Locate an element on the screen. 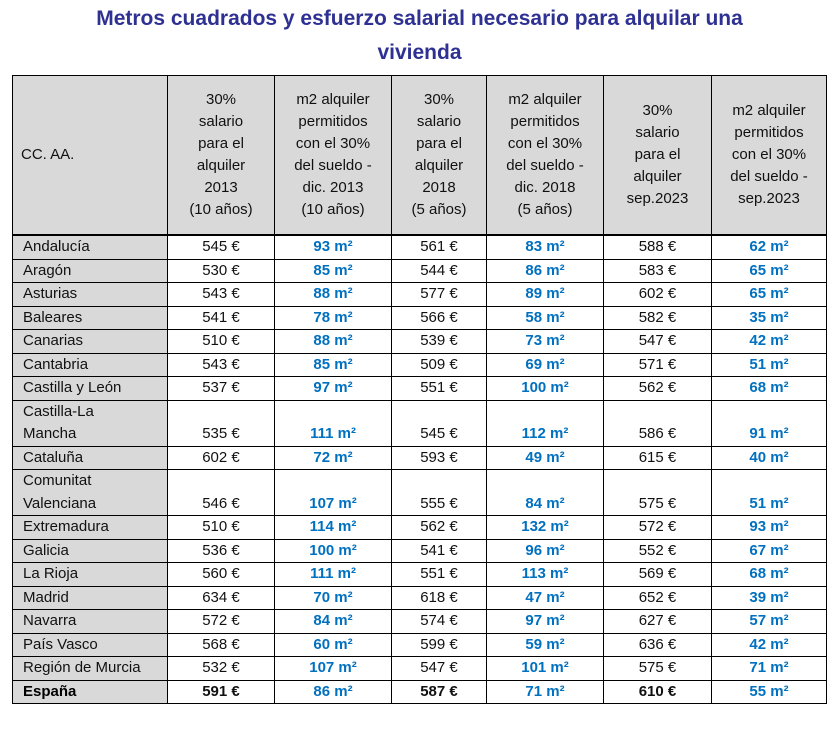 Image resolution: width=839 pixels, height=731 pixels. value-cell: 571 € is located at coordinates (657, 364).